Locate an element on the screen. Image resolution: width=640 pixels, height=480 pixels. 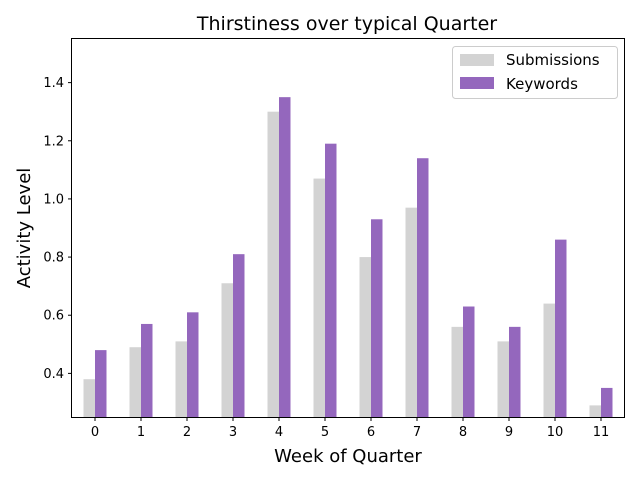
legend-label-submissions: Submissions is located at coordinates (553, 60).